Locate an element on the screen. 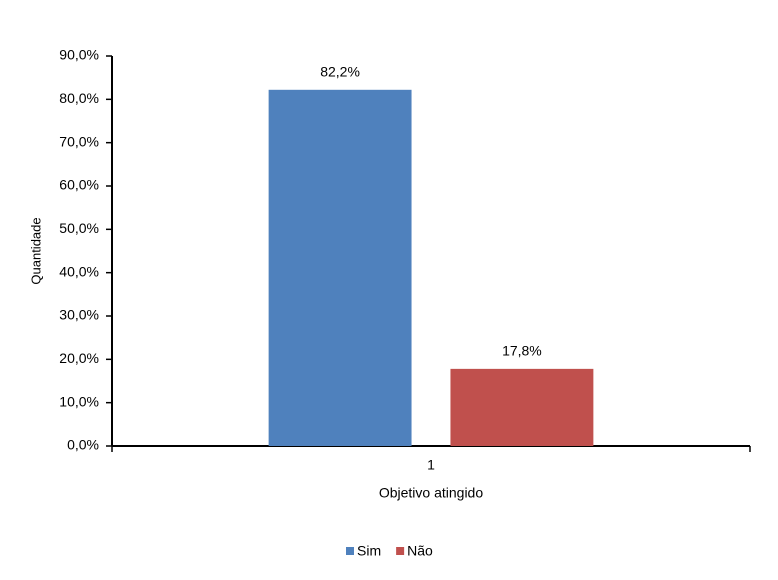  y-tick-label: 0,0% is located at coordinates (83, 445).